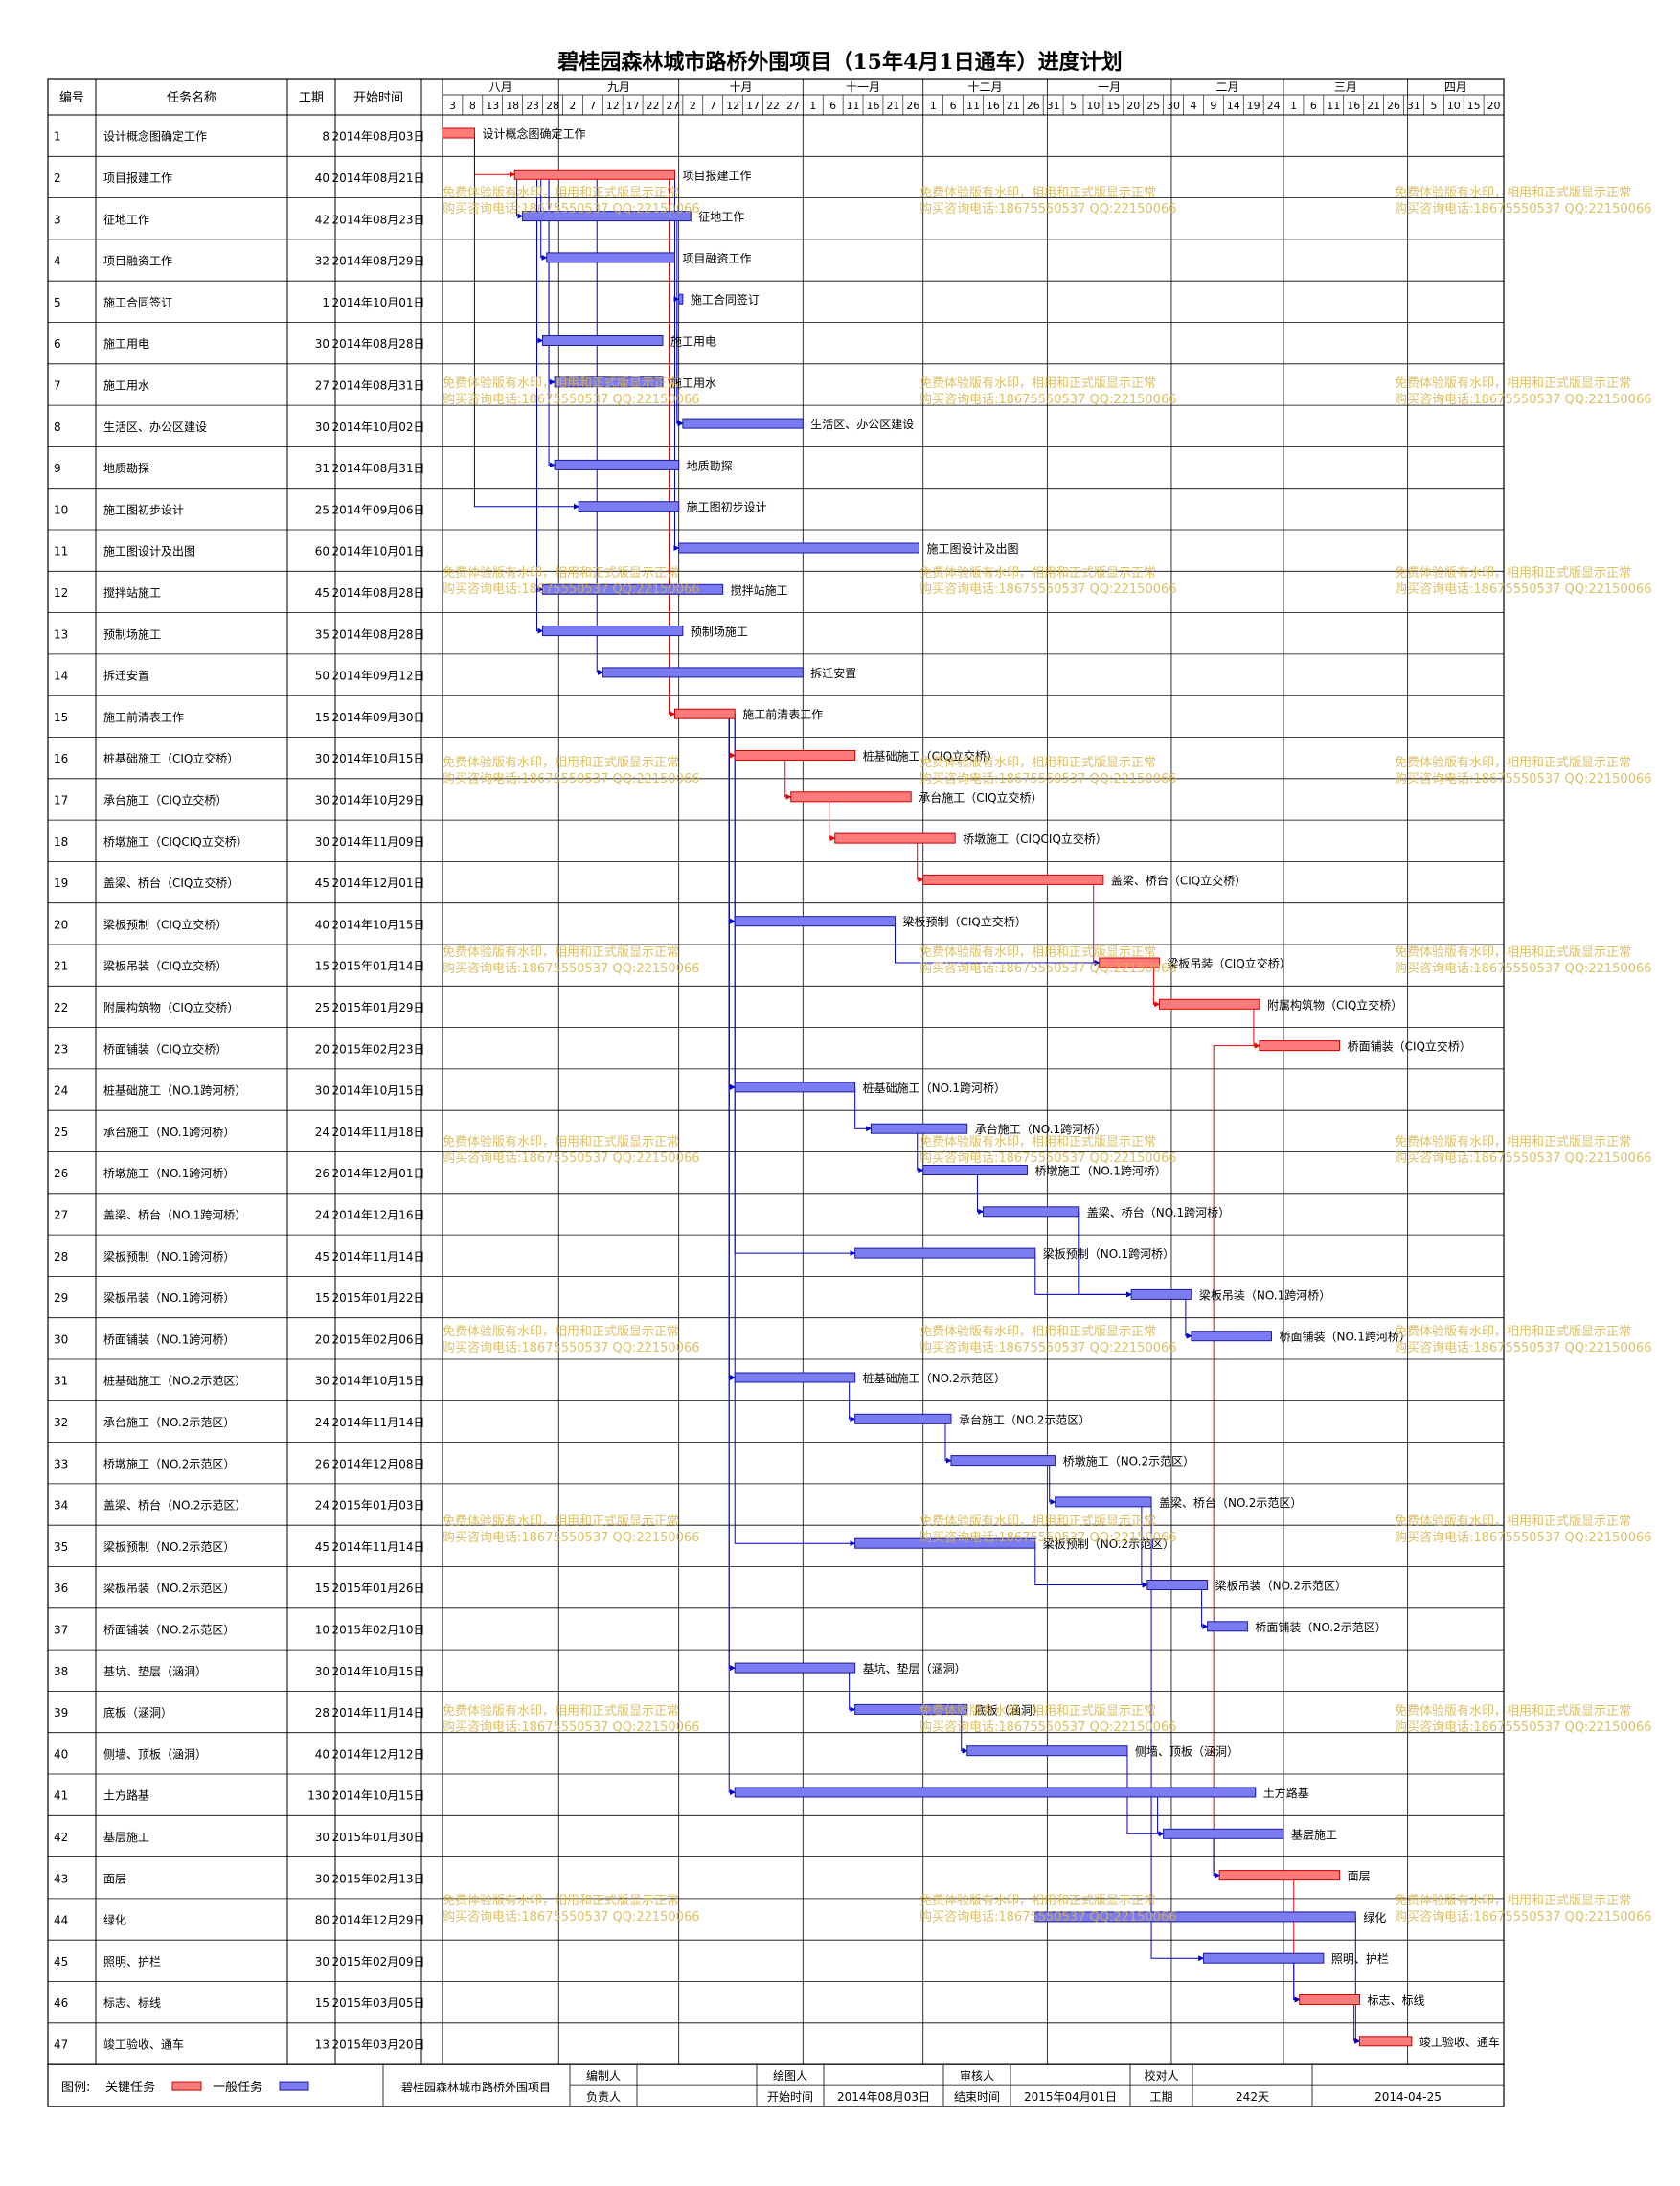 Image resolution: width=1680 pixels, height=2186 pixels. What do you see at coordinates (61, 1671) in the screenshot?
I see `task-id: 38` at bounding box center [61, 1671].